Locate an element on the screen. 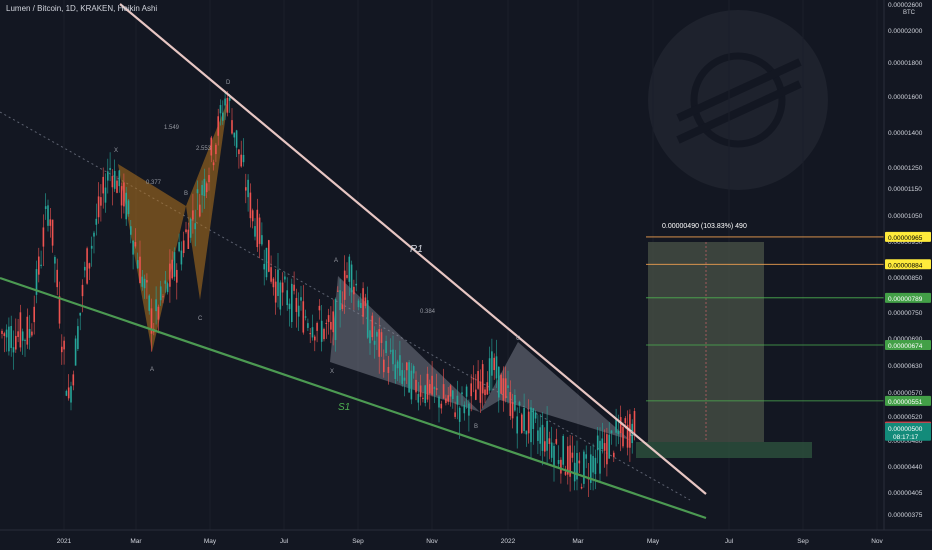 The image size is (932, 550). stop-zone is located at coordinates (724, 450).